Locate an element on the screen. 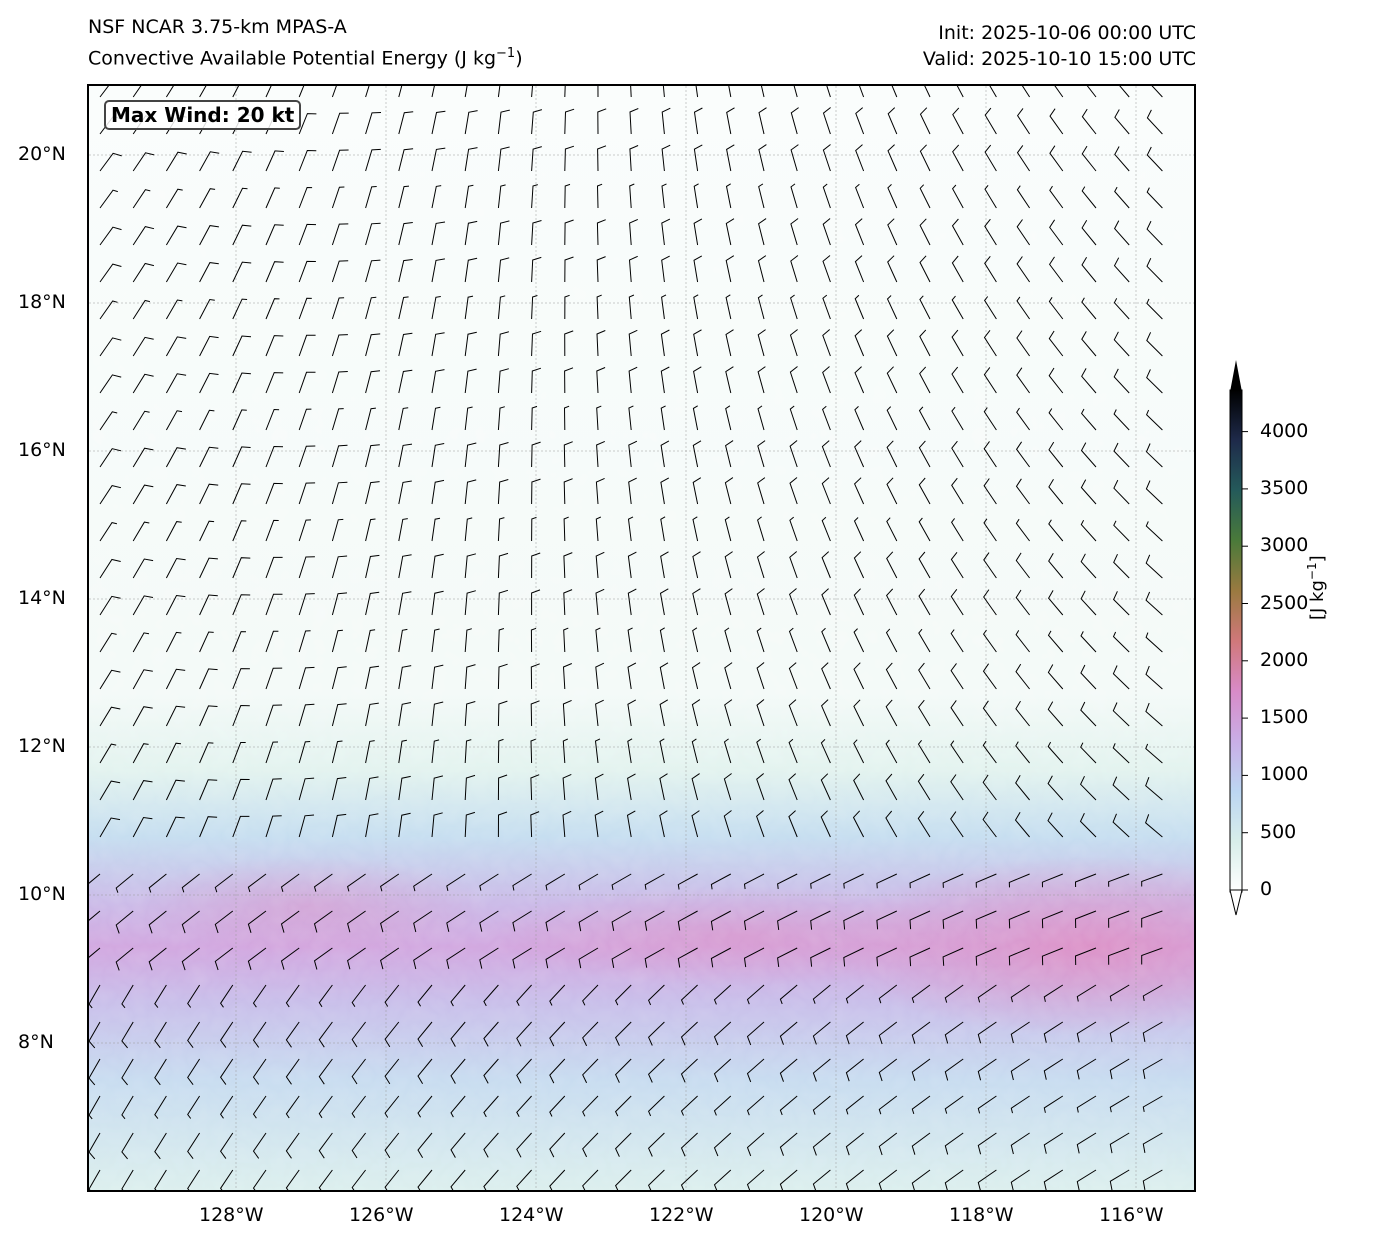  colorbar-unit: [J kg−1] is located at coordinates (1316, 587).